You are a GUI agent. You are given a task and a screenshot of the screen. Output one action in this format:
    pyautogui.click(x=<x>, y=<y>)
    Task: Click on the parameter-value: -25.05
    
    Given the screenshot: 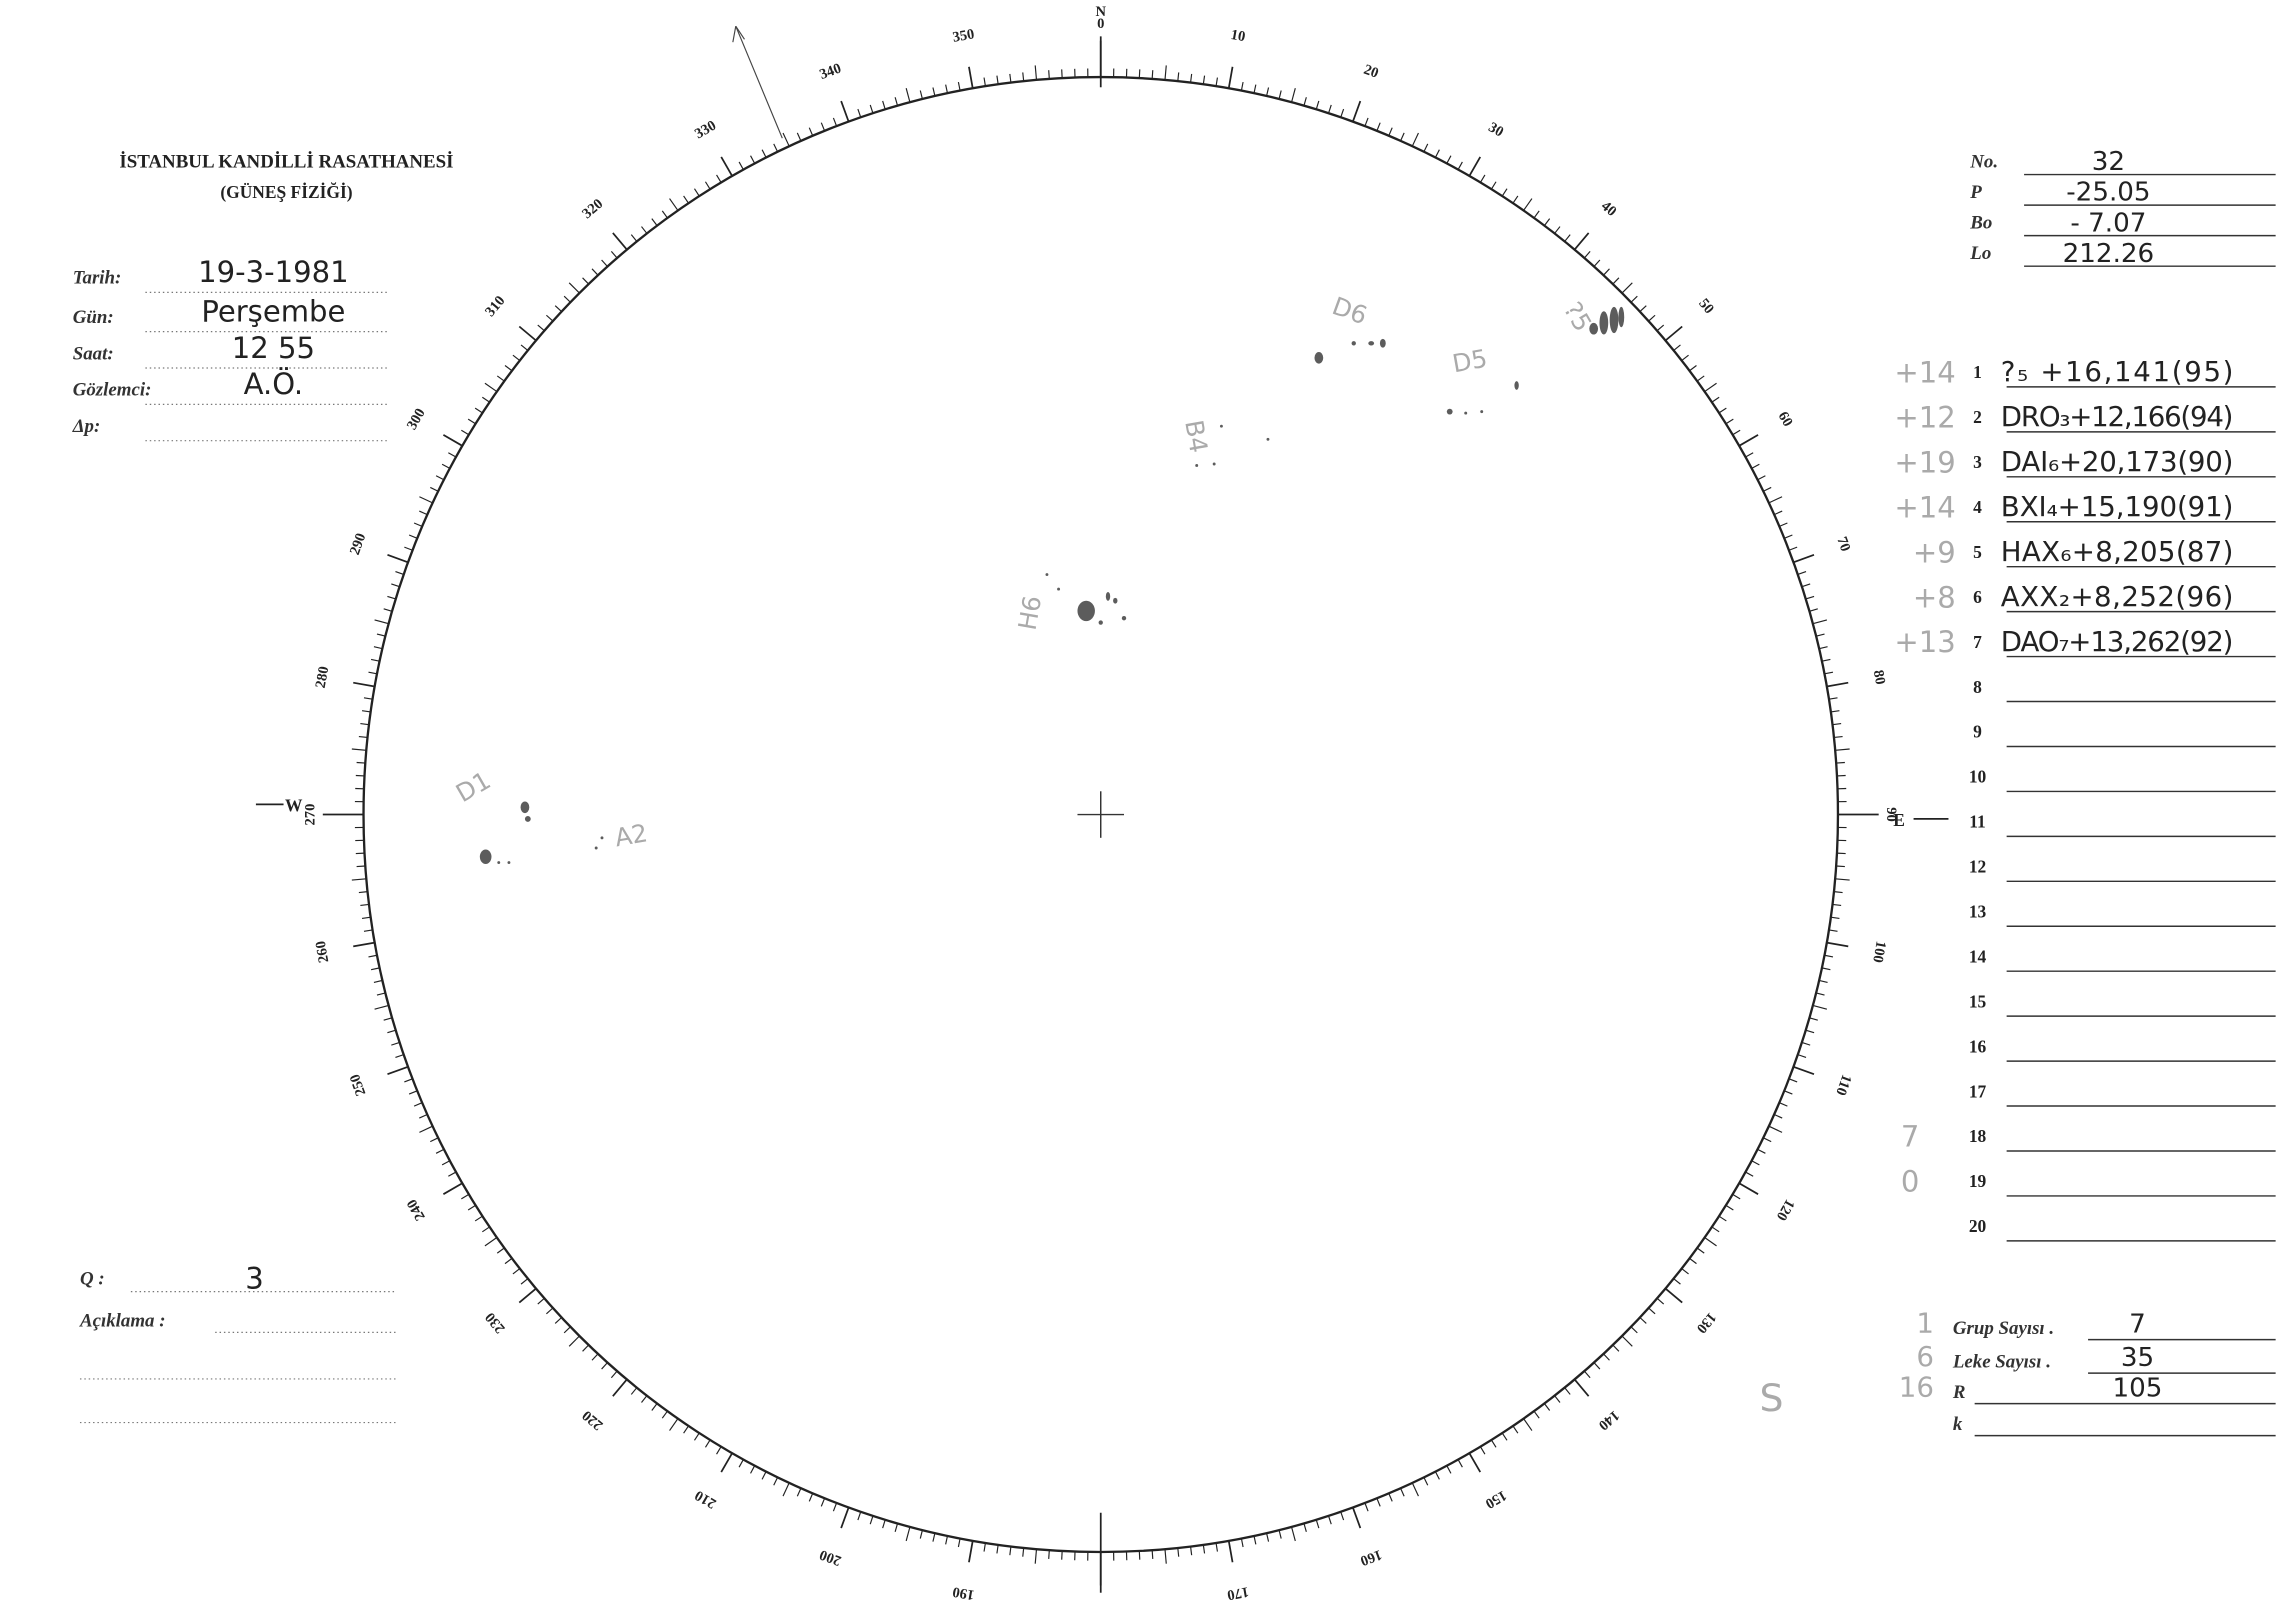 What is the action you would take?
    pyautogui.click(x=2108, y=193)
    